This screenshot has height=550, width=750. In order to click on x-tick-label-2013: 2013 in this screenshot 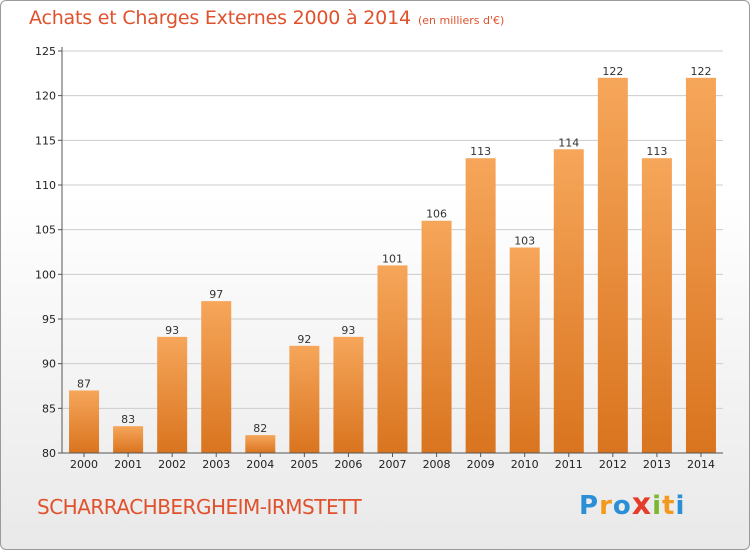, I will do `click(657, 464)`.